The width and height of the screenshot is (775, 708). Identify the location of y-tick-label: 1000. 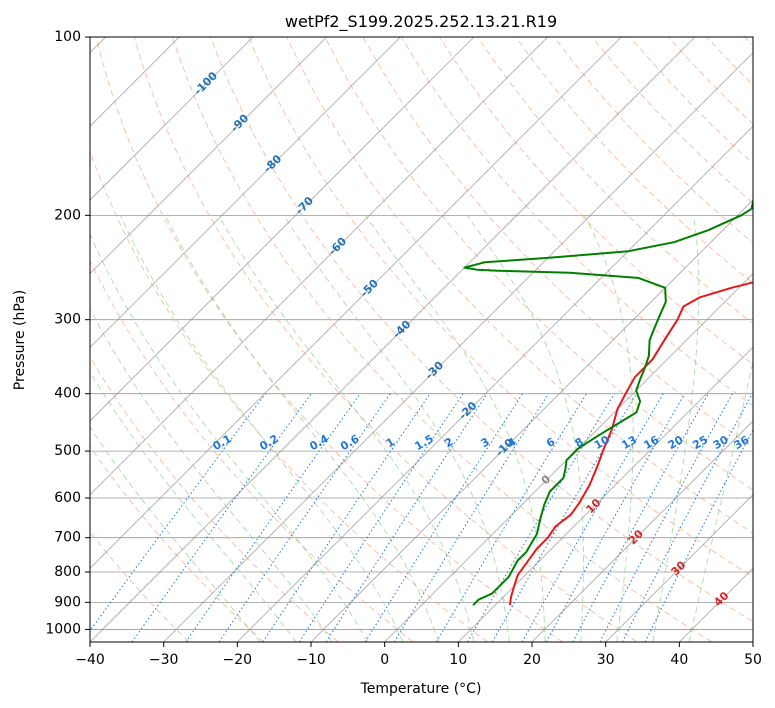
(63, 629).